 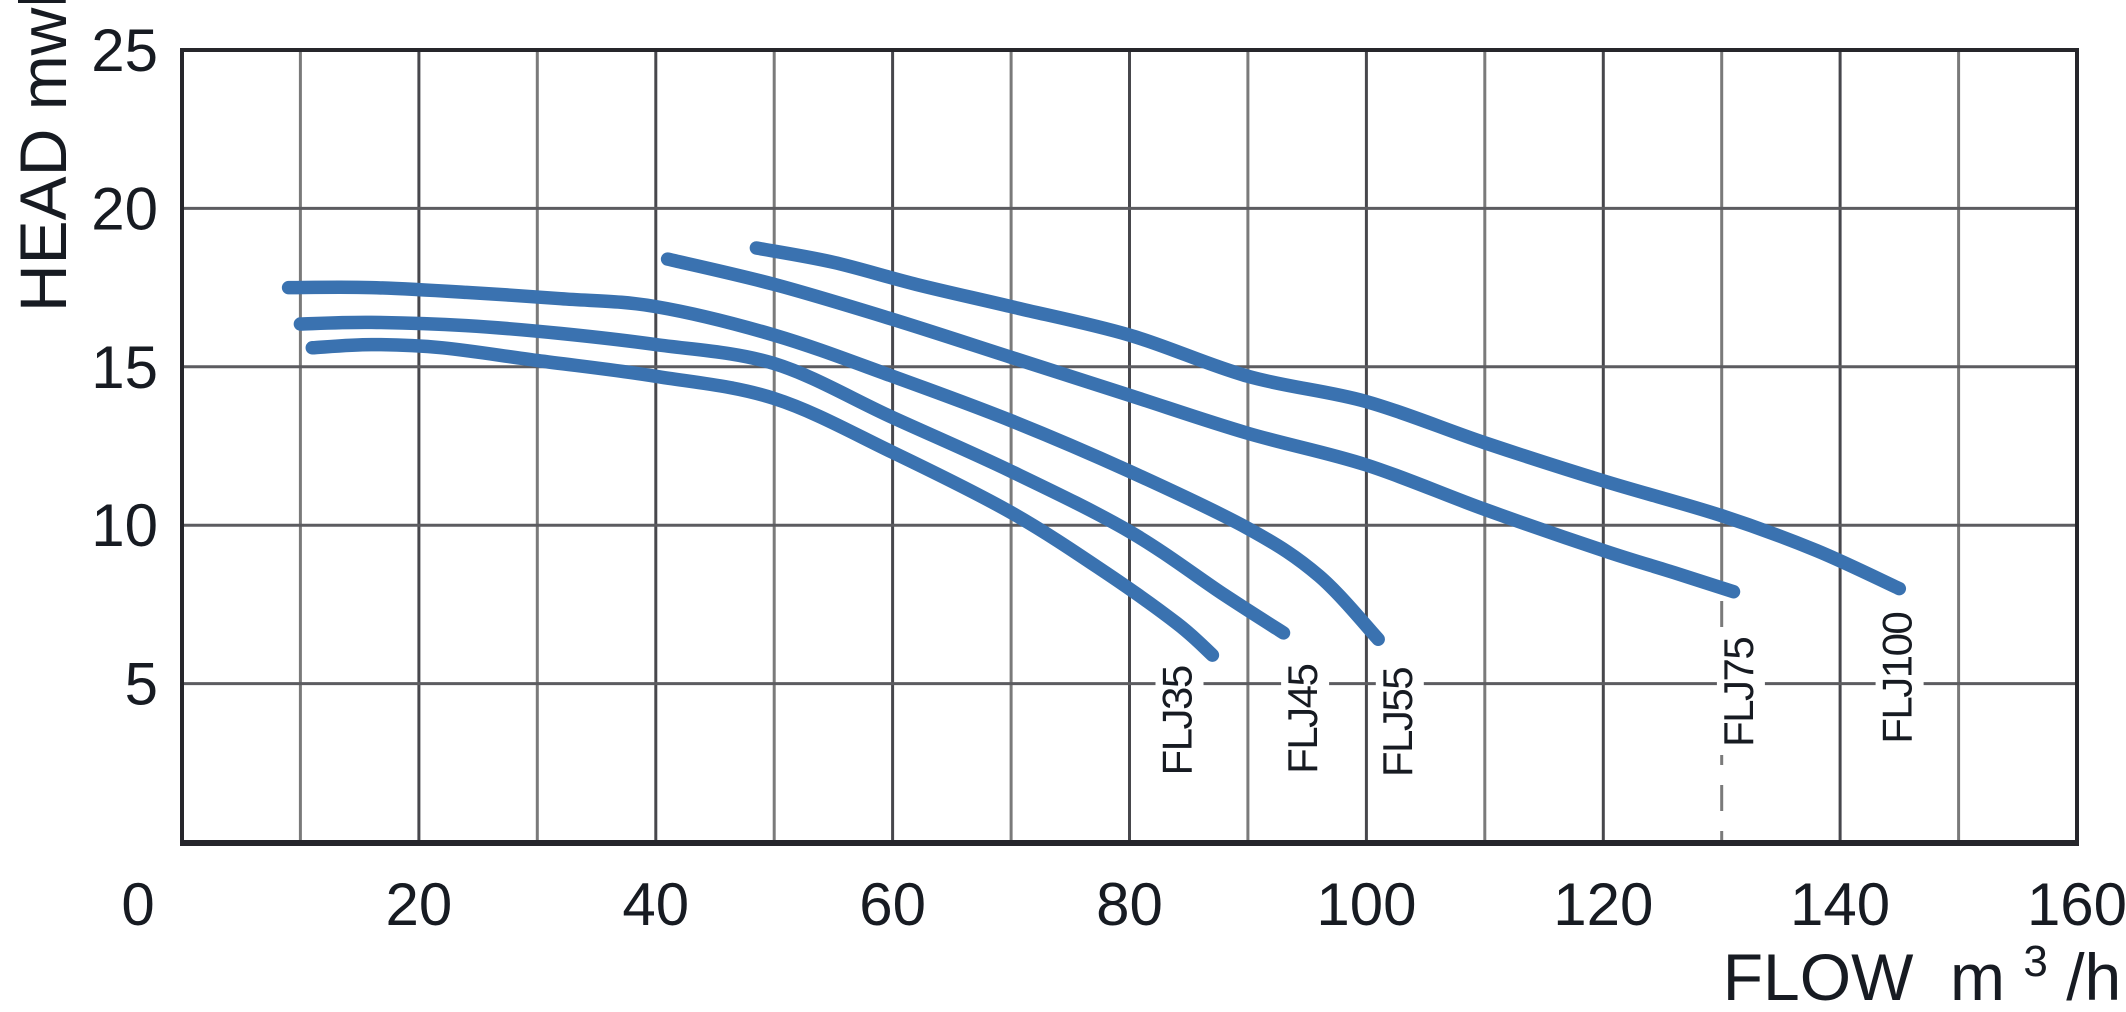 I want to click on x-axis-title-superscript: 3, so click(x=2035, y=961).